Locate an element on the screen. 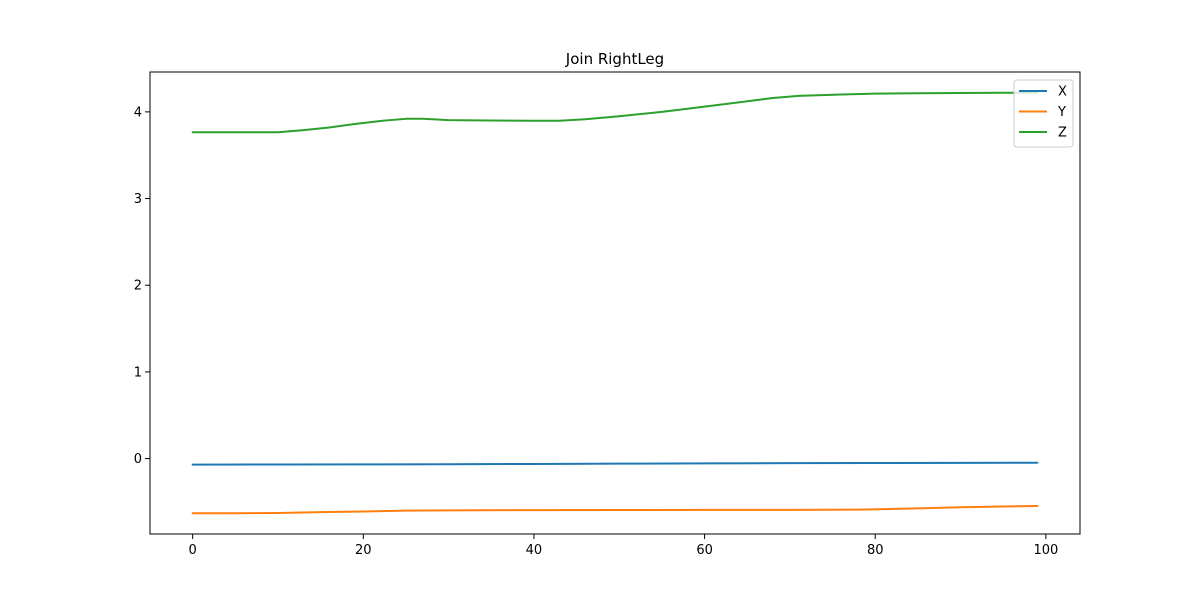  x-tick-label: 100 is located at coordinates (1045, 550).